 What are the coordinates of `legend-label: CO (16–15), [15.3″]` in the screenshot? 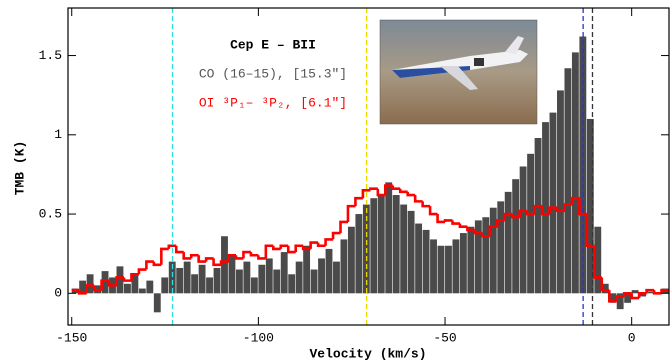 It's located at (273, 73).